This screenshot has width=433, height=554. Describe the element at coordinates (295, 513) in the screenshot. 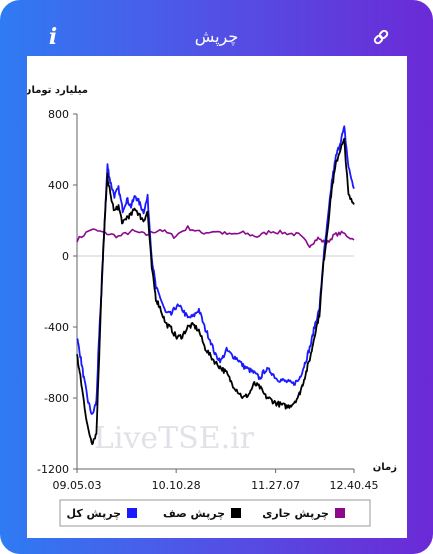

I see `legend-label: چرپش جاری` at that location.